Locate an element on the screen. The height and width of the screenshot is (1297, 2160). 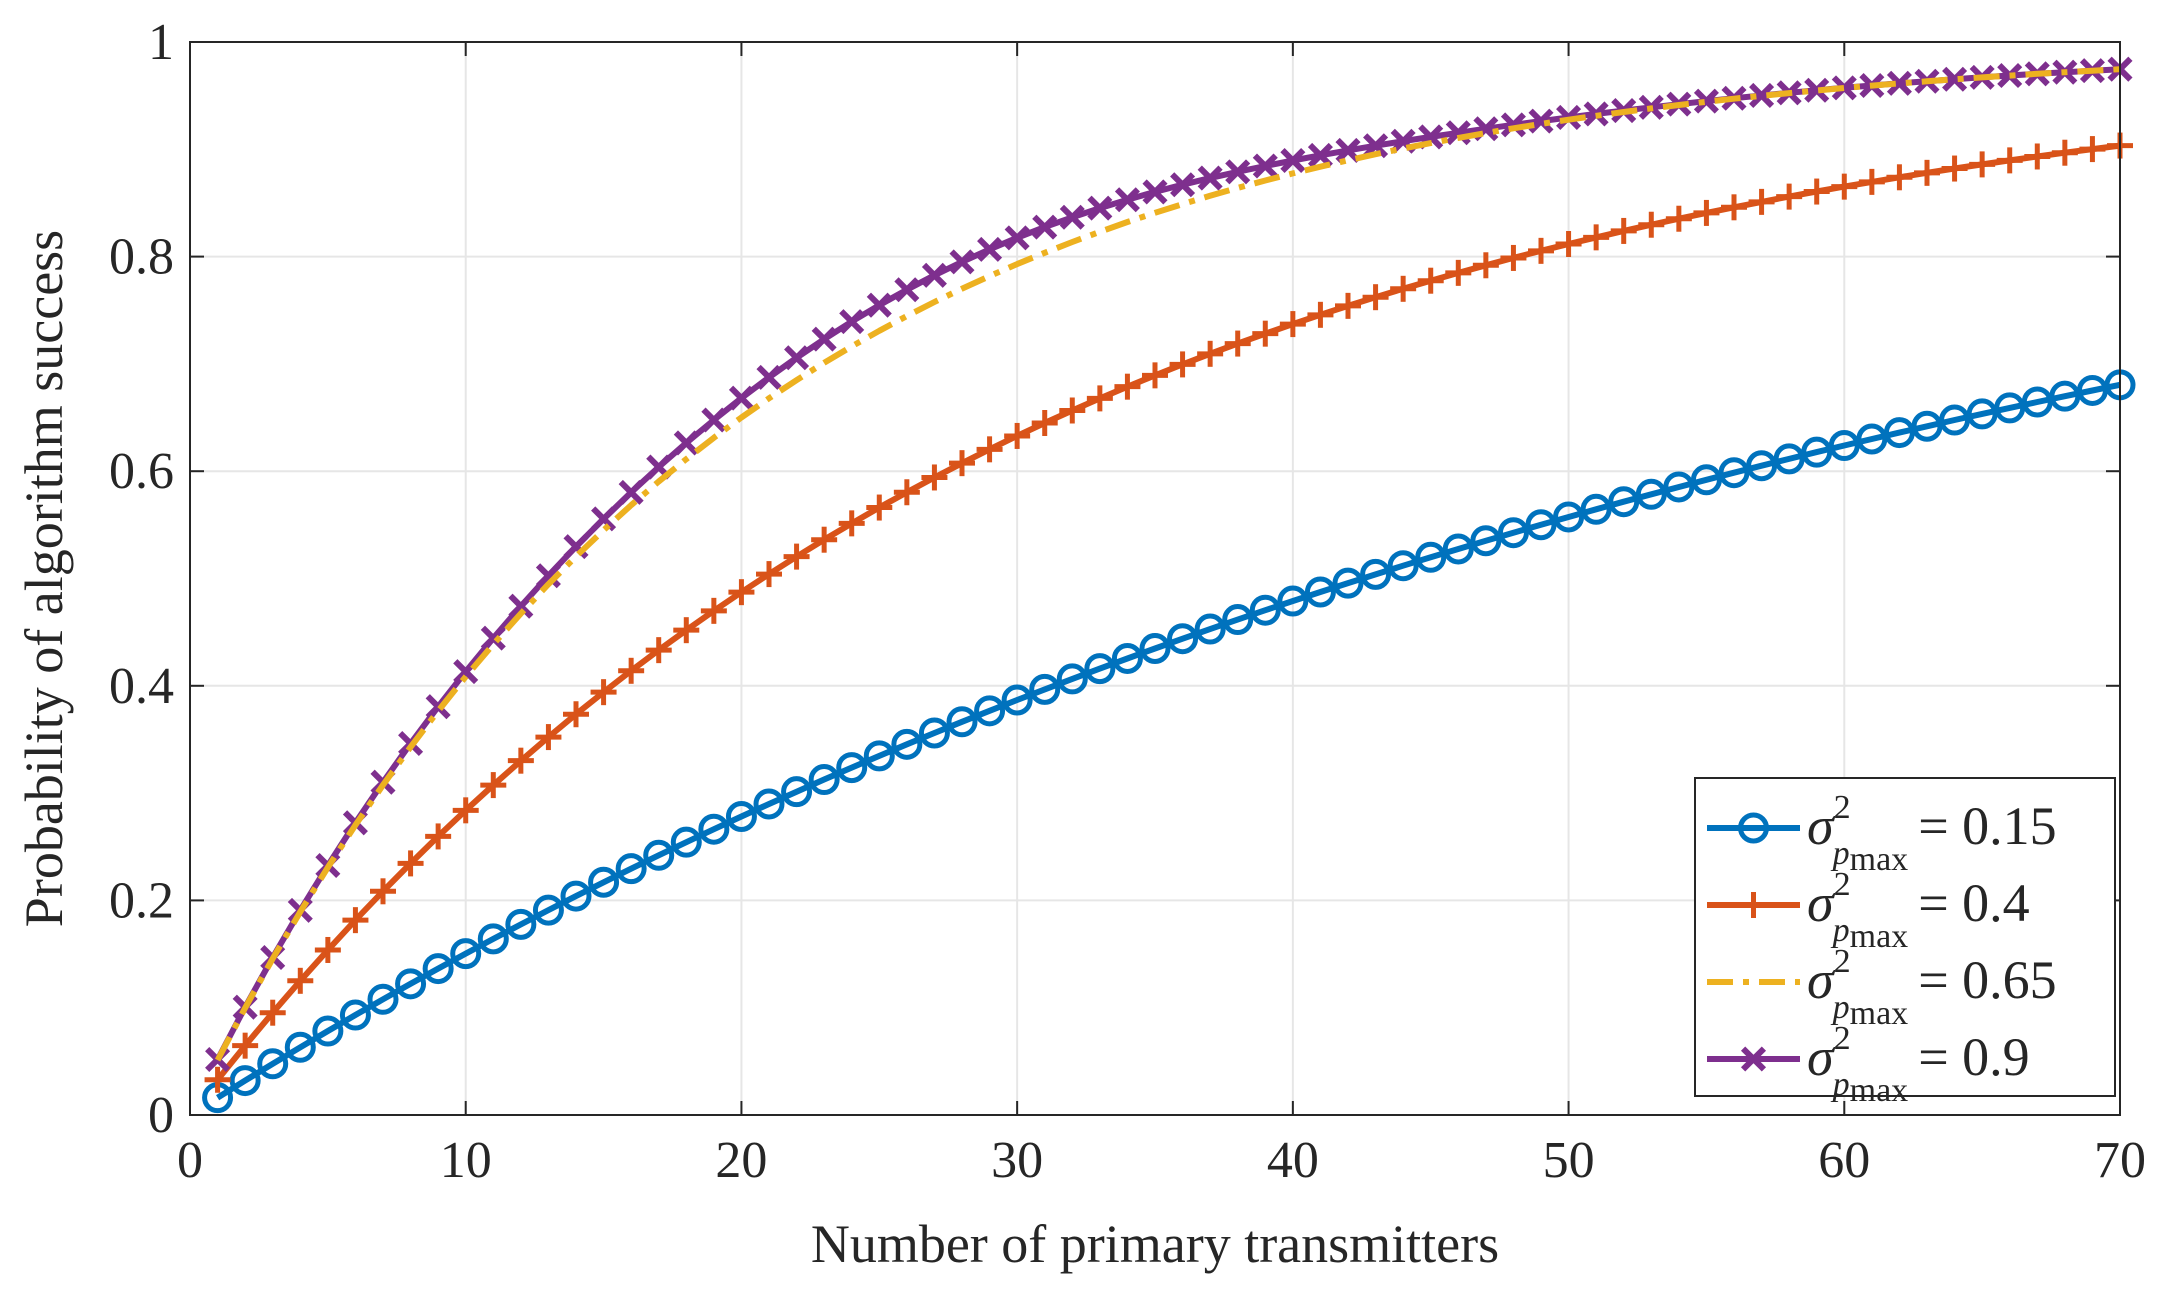
legend-entry: σ2 pmax= 0.15 is located at coordinates (1882, 833).